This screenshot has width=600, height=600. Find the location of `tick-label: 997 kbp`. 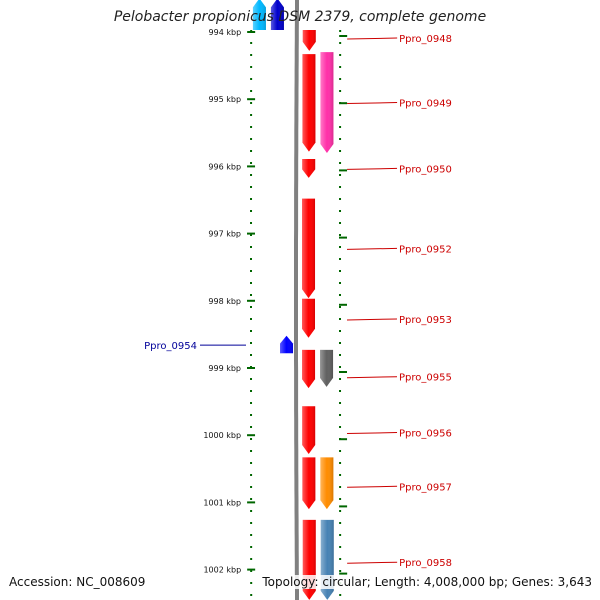

tick-label: 997 kbp is located at coordinates (224, 234).